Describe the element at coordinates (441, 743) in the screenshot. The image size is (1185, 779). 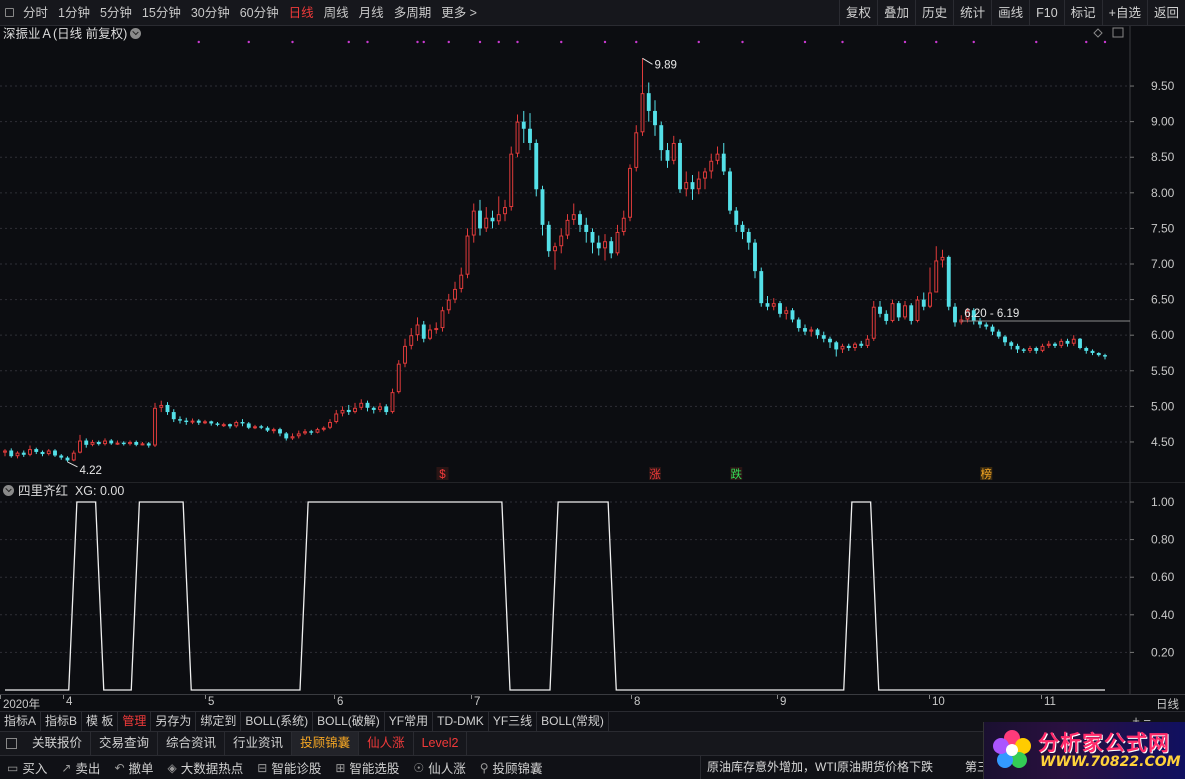
I see `info-tab: Level2` at that location.